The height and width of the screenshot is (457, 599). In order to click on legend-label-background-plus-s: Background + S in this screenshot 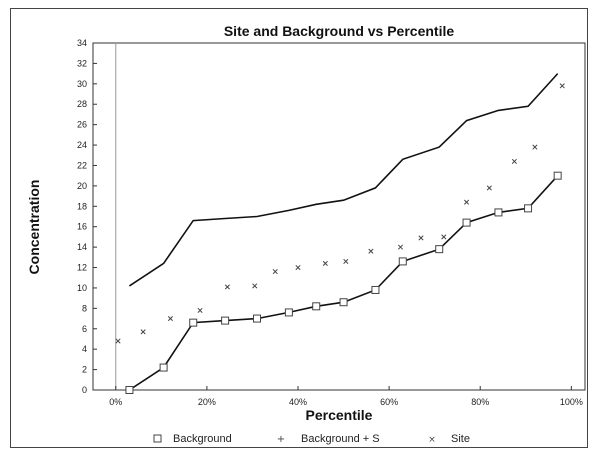, I will do `click(340, 439)`.